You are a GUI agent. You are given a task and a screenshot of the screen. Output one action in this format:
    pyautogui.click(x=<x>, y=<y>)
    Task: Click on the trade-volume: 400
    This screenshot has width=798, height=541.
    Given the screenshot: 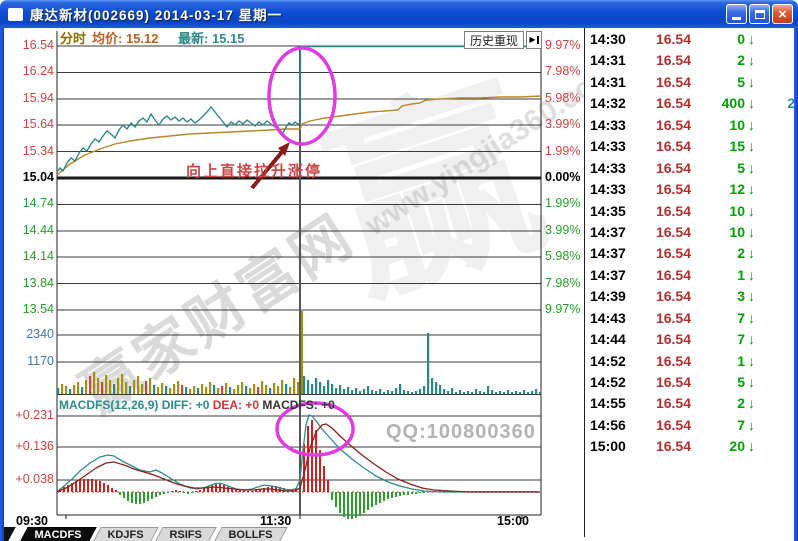 What is the action you would take?
    pyautogui.click(x=733, y=103)
    